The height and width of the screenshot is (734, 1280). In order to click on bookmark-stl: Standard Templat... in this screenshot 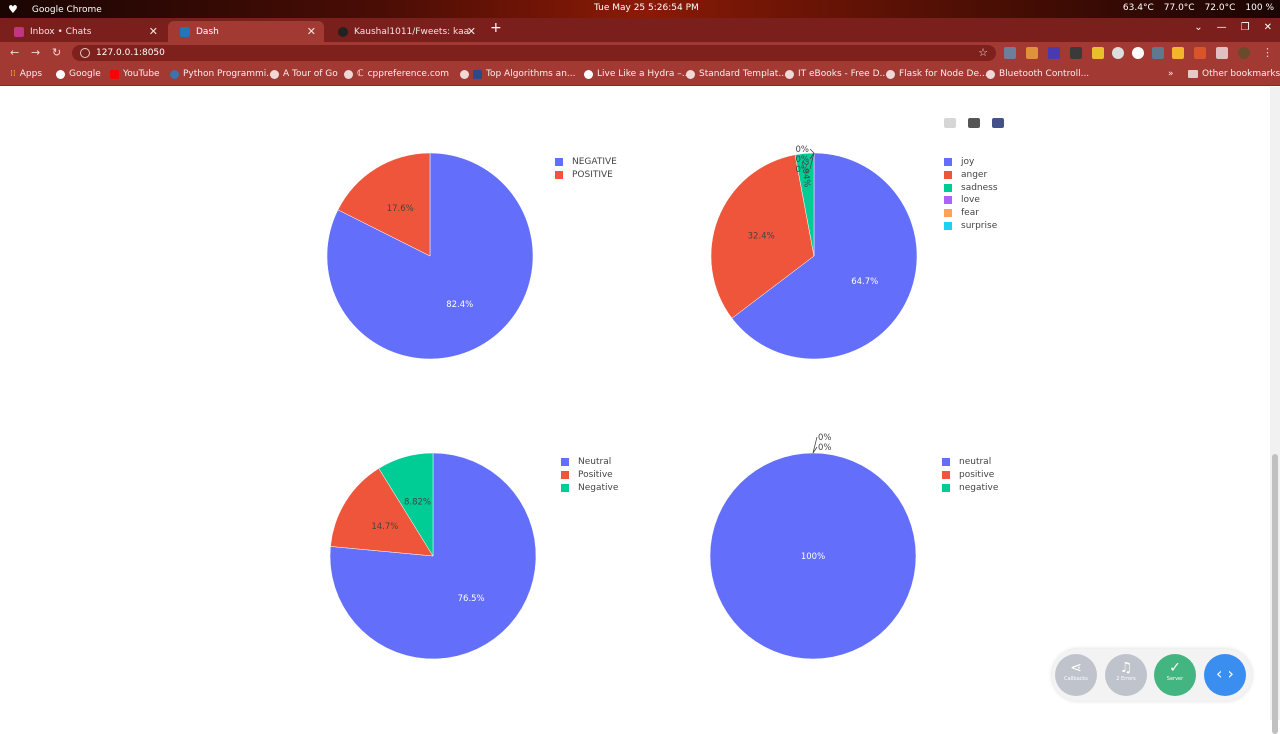, I will do `click(736, 74)`.